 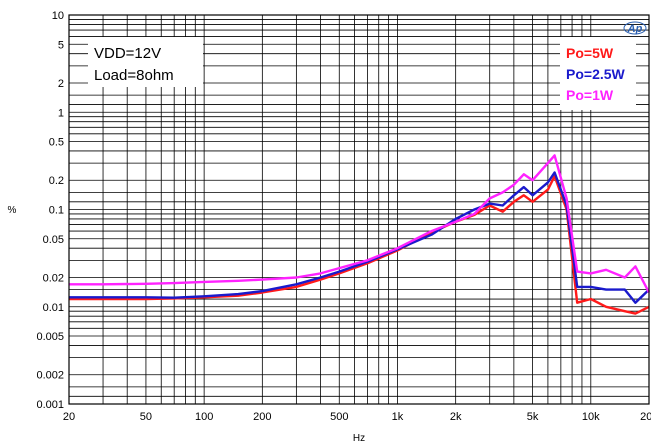 What do you see at coordinates (262, 417) in the screenshot?
I see `x-tick-label: 200` at bounding box center [262, 417].